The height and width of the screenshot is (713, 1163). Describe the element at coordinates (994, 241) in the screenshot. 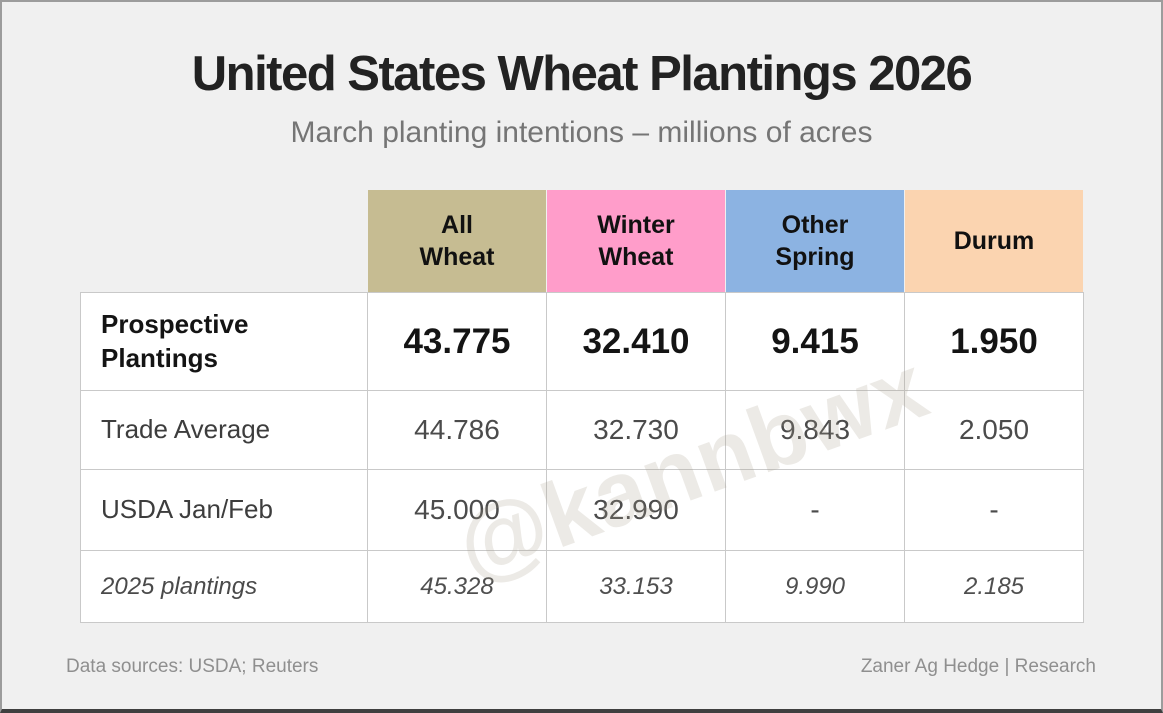

I see `column-header-durum: Durum` at that location.